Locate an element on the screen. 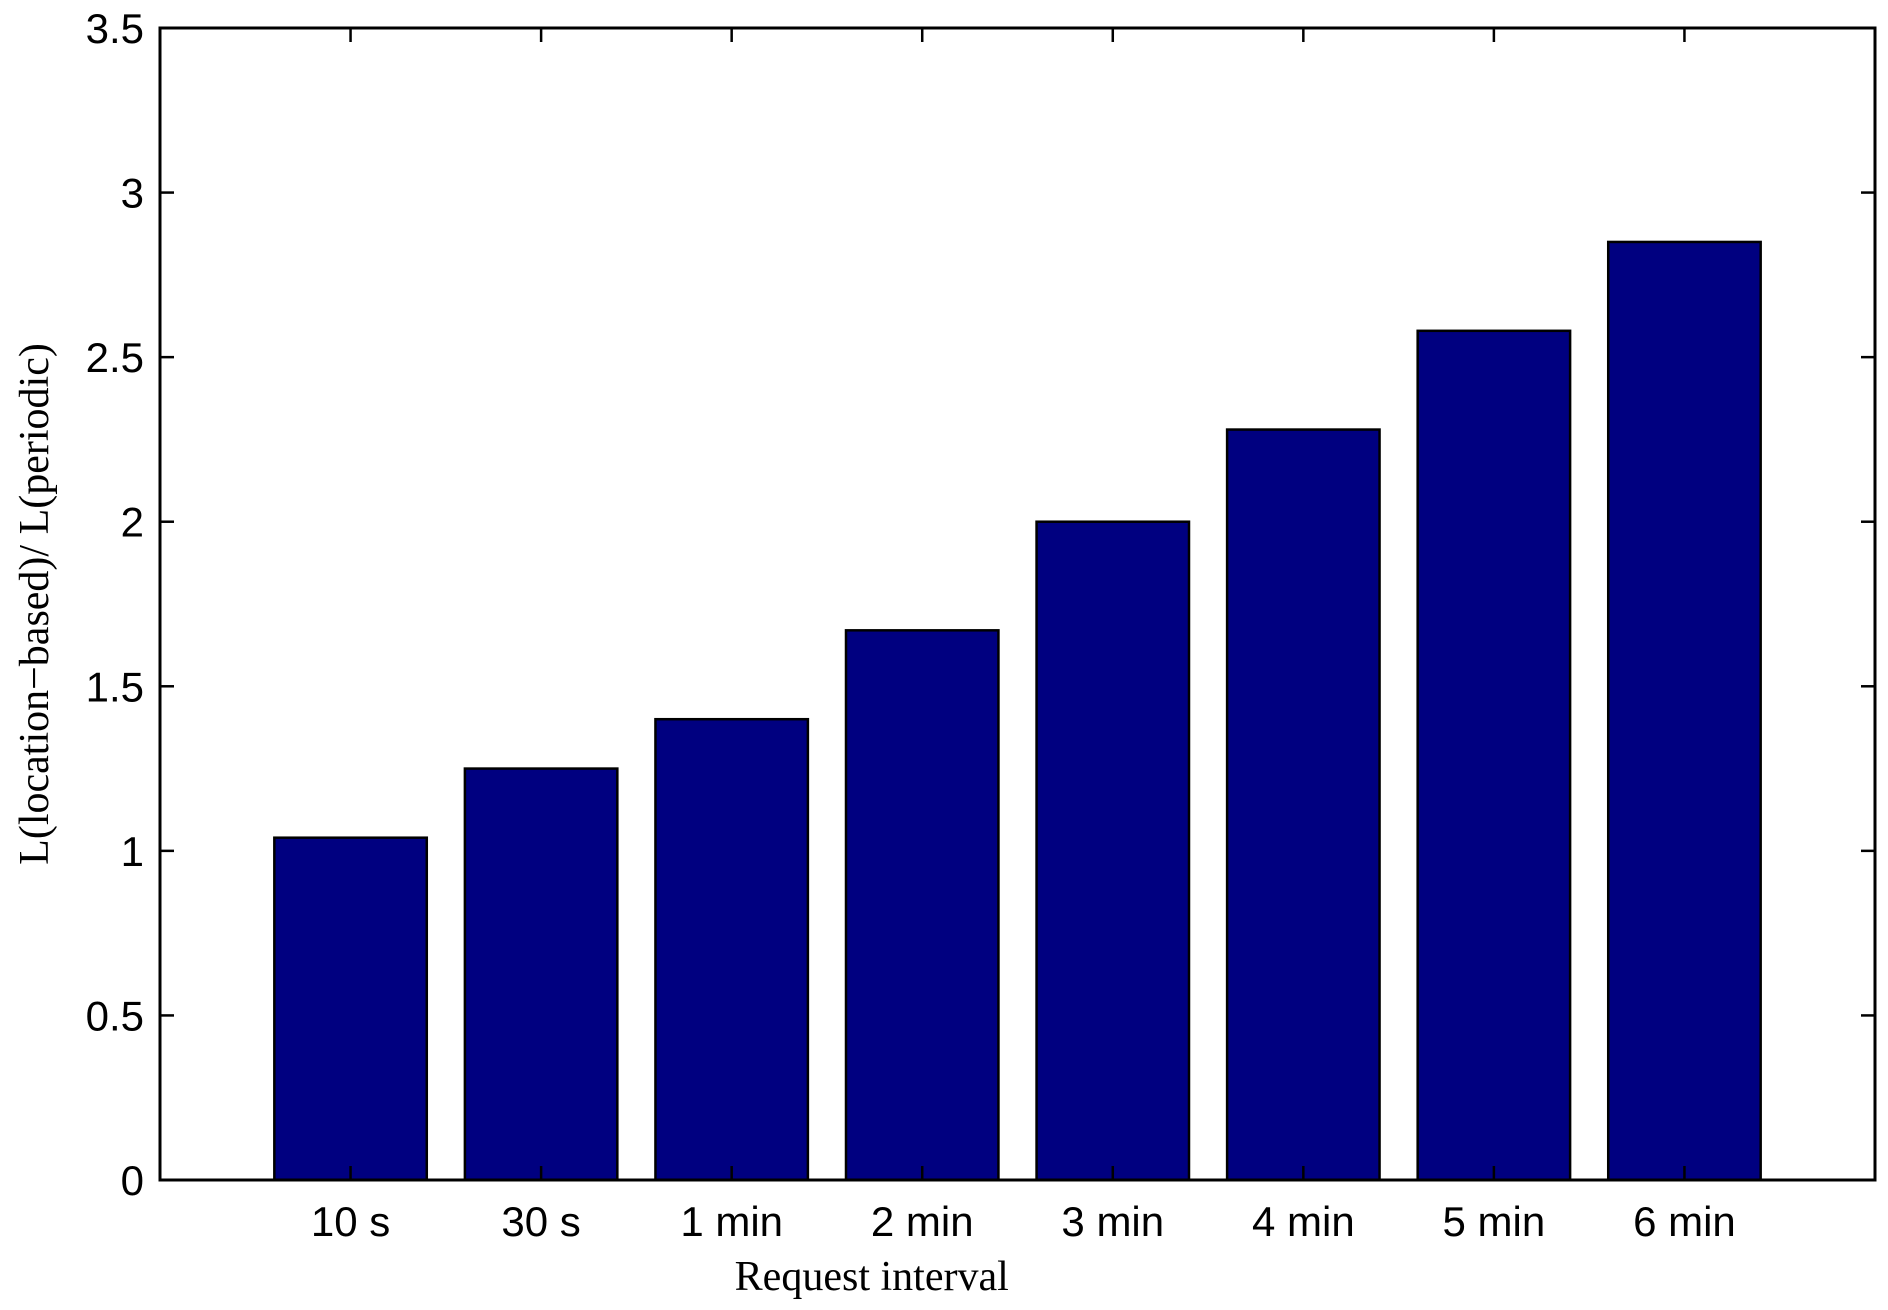  y-tick-label-7: 3.5 is located at coordinates (115, 28).